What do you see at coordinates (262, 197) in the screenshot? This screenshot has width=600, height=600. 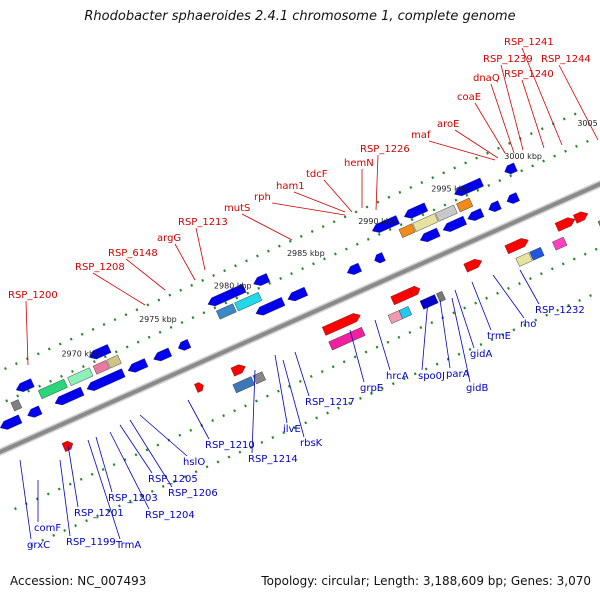 I see `top-label-6: rph` at bounding box center [262, 197].